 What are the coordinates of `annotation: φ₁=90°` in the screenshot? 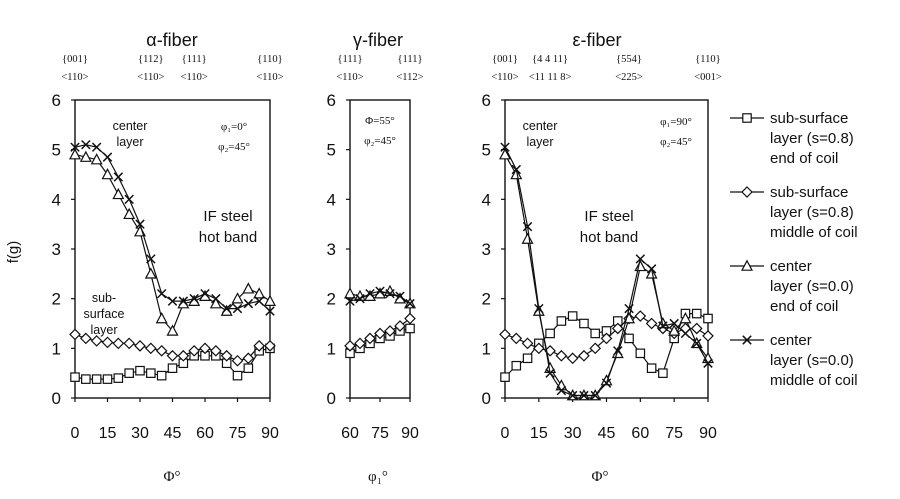 It's located at (676, 122).